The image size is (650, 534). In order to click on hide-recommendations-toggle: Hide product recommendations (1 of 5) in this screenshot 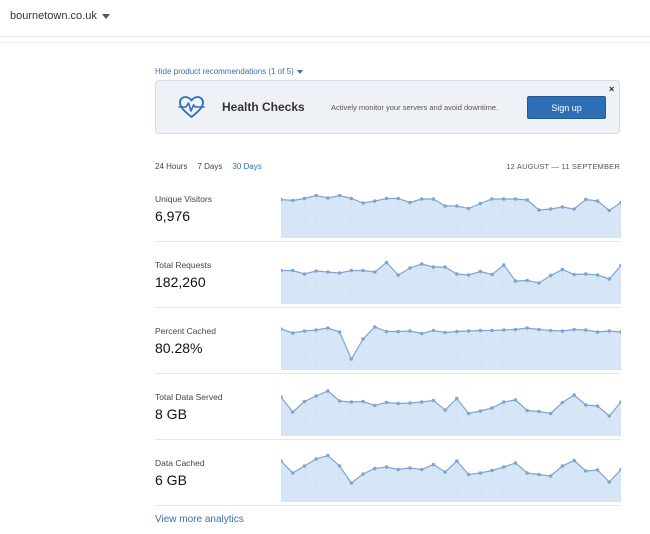, I will do `click(229, 71)`.